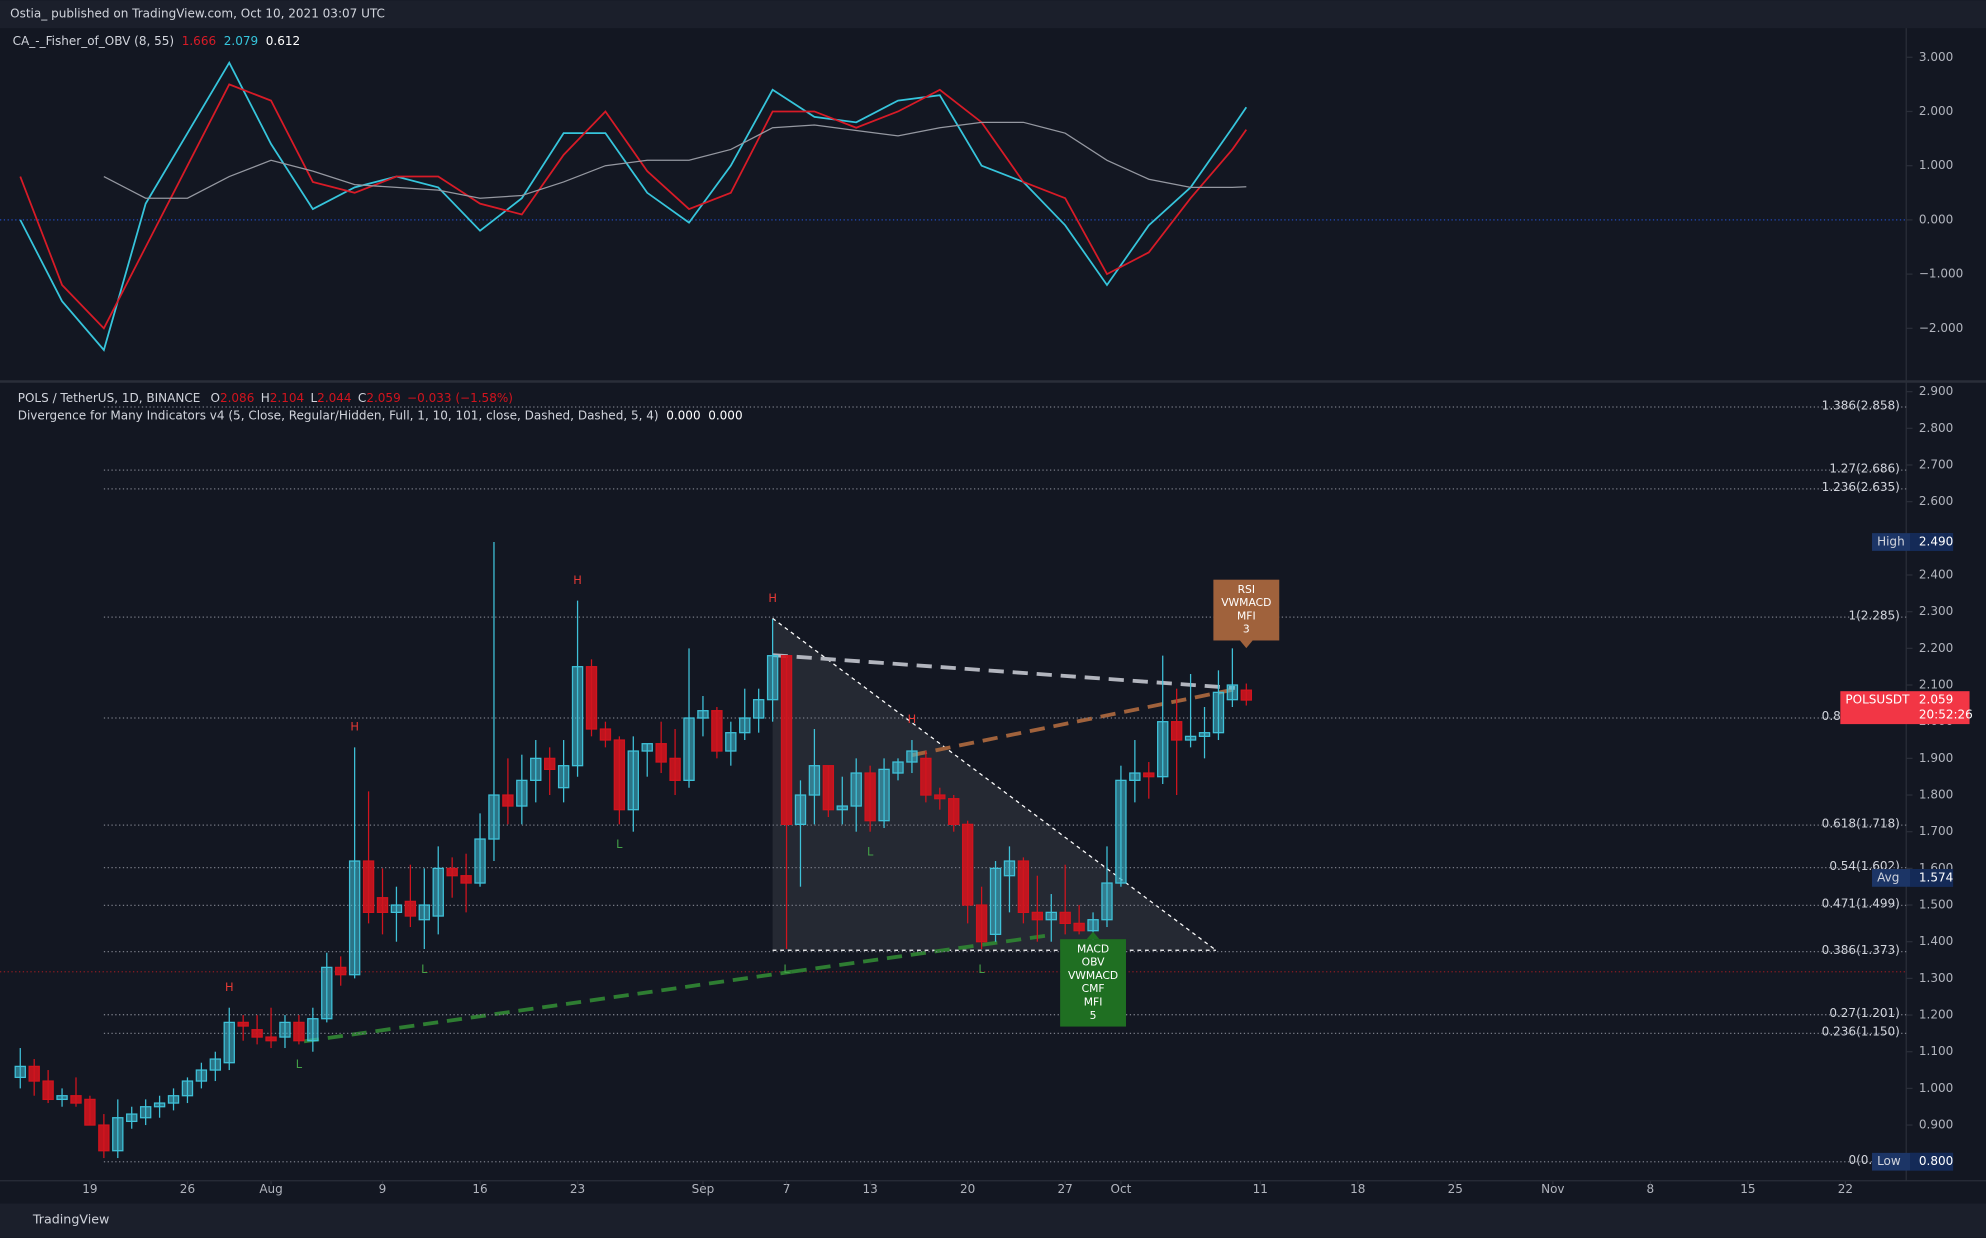 Image resolution: width=1986 pixels, height=1238 pixels. Describe the element at coordinates (1936, 391) in the screenshot. I see `y-tick-label: 2.900` at that location.